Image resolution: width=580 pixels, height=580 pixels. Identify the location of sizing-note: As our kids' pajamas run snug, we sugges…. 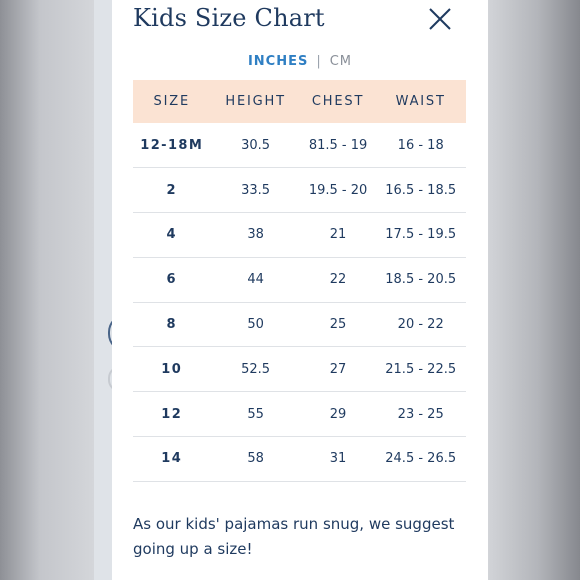
(294, 536).